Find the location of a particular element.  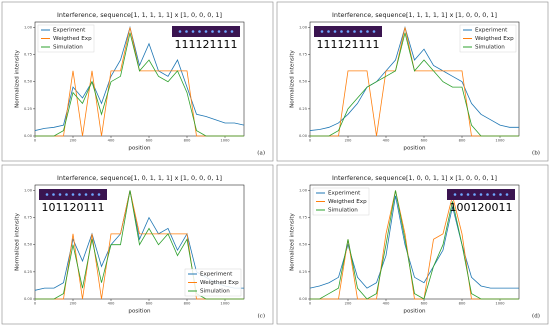

panel-label: (d) is located at coordinates (536, 316).